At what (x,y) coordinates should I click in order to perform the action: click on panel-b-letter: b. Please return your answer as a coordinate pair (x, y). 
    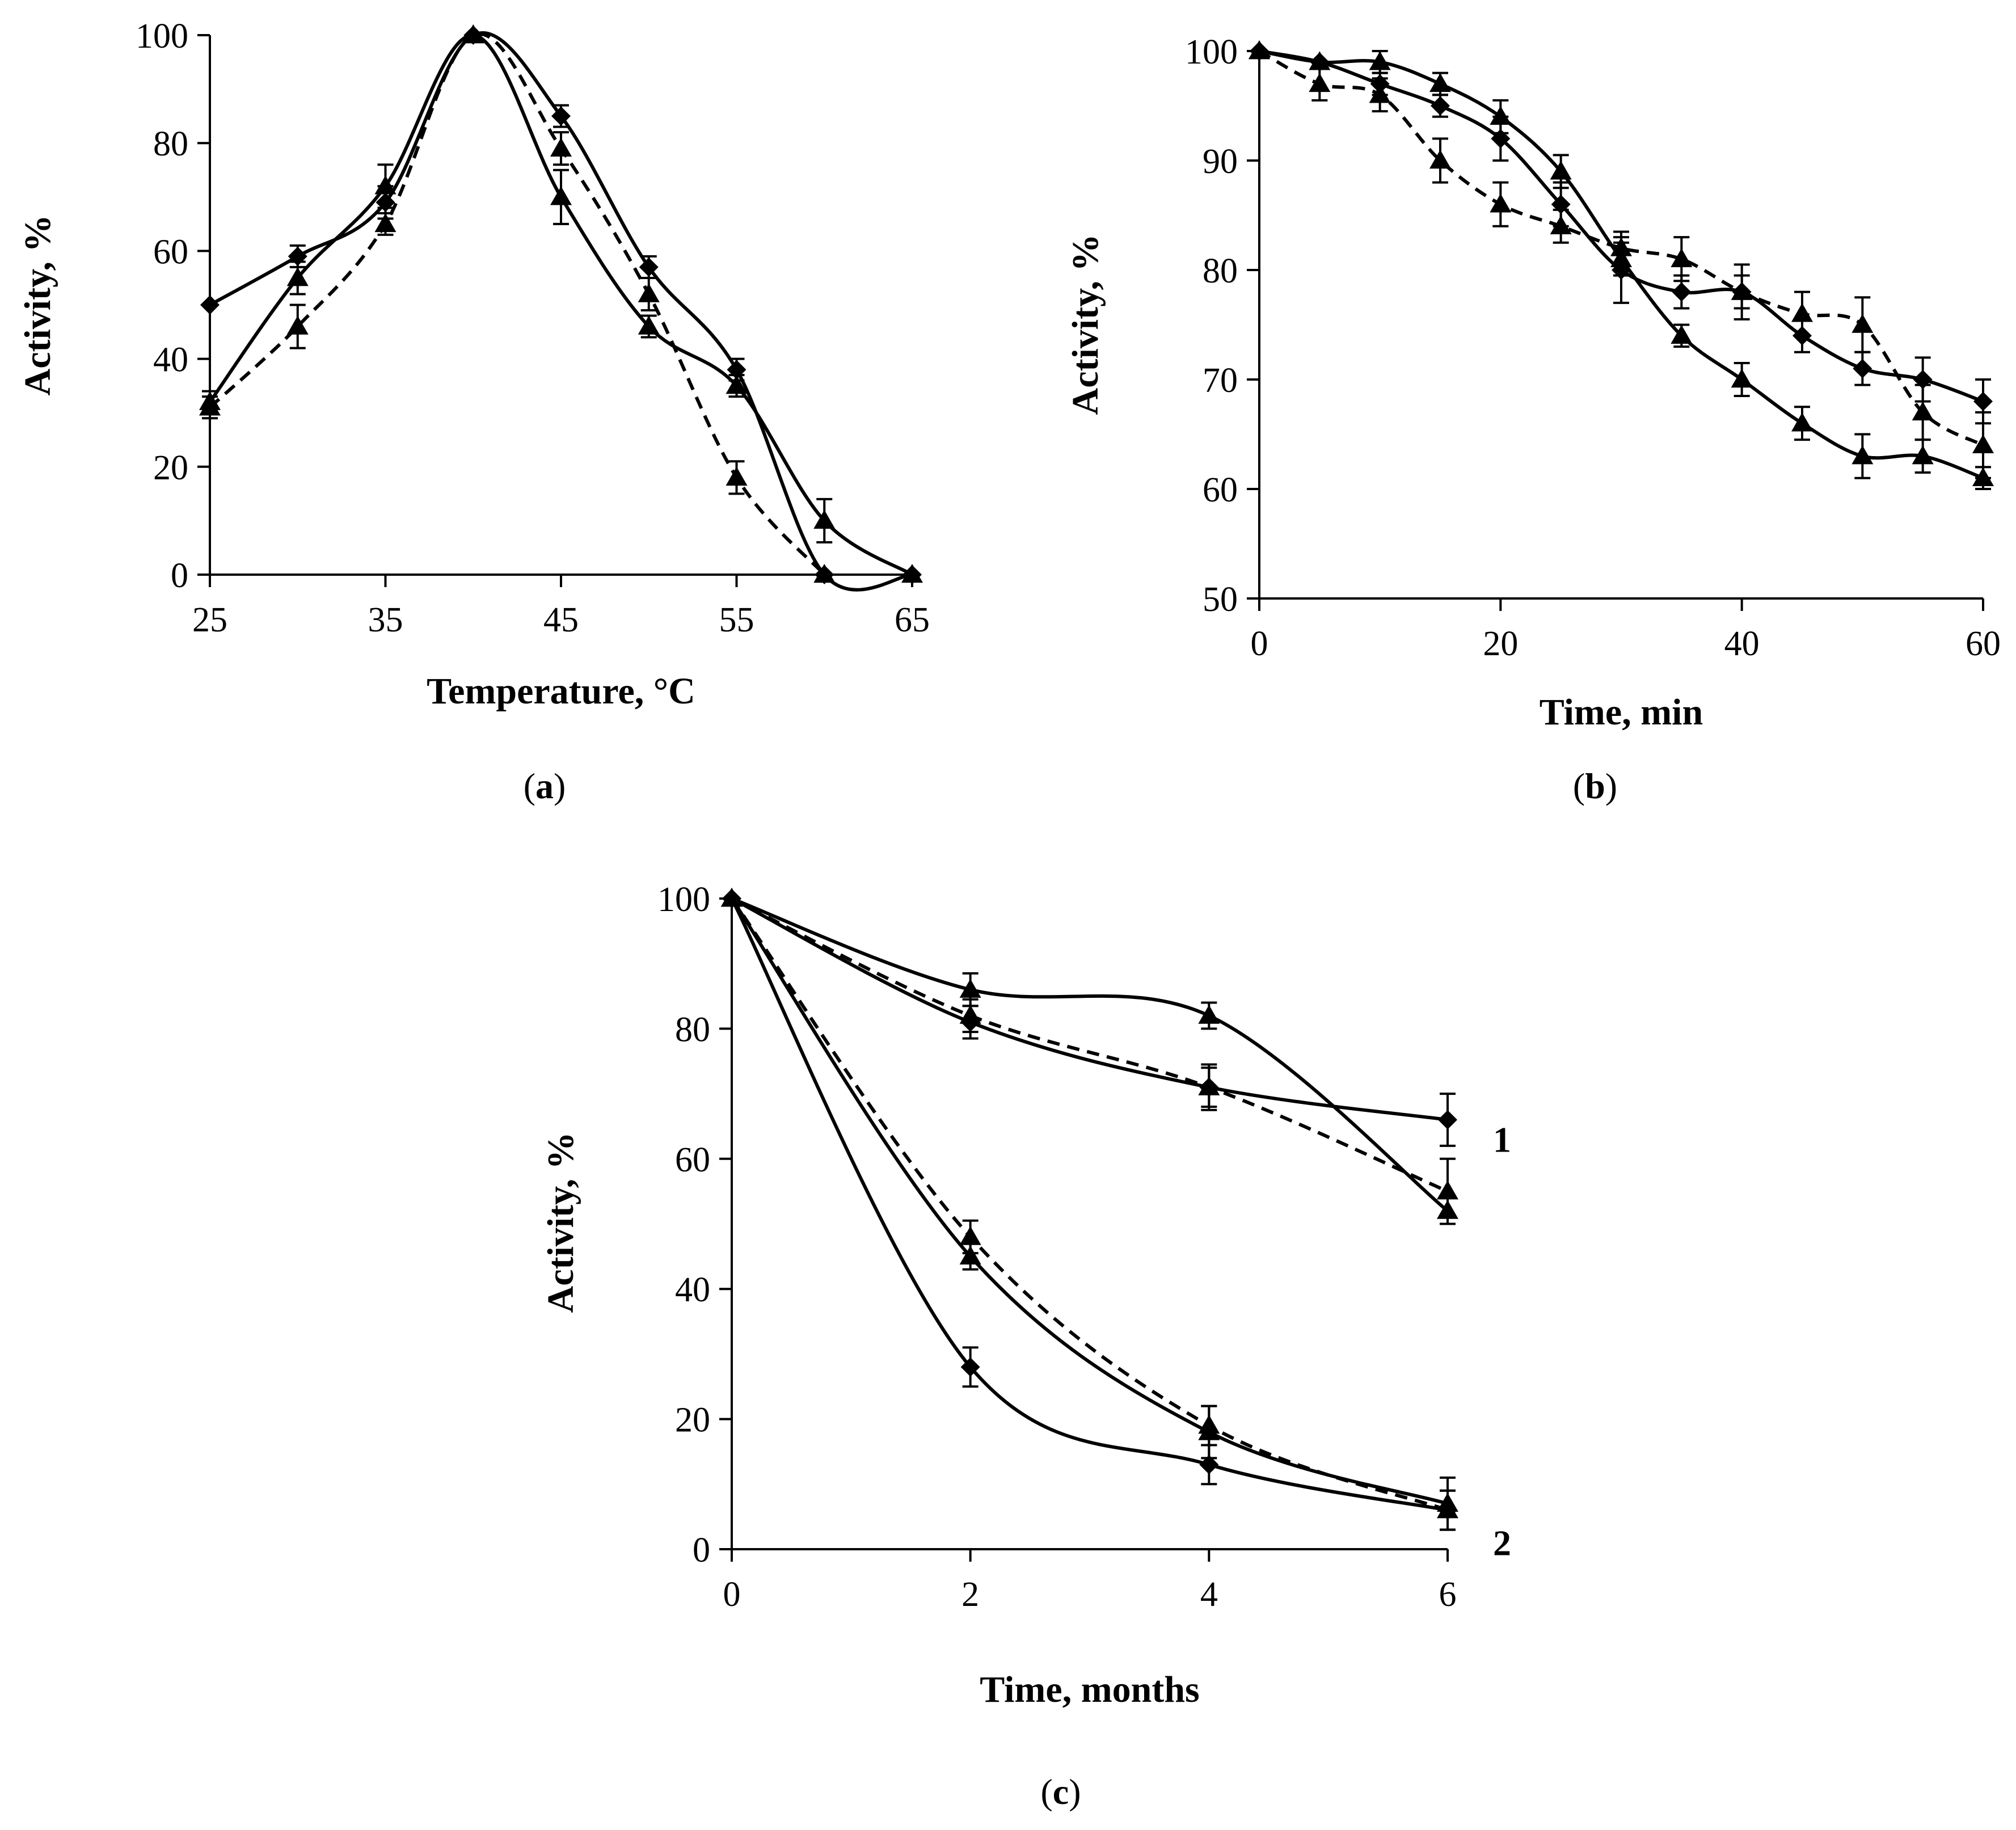
    Looking at the image, I should click on (1595, 786).